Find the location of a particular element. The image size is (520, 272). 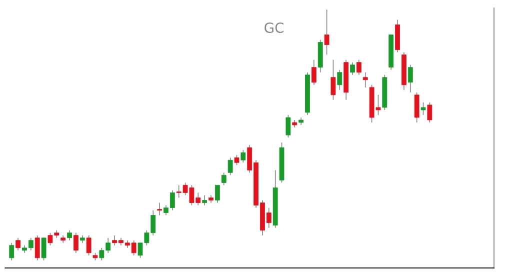

text: GC is located at coordinates (274, 27).